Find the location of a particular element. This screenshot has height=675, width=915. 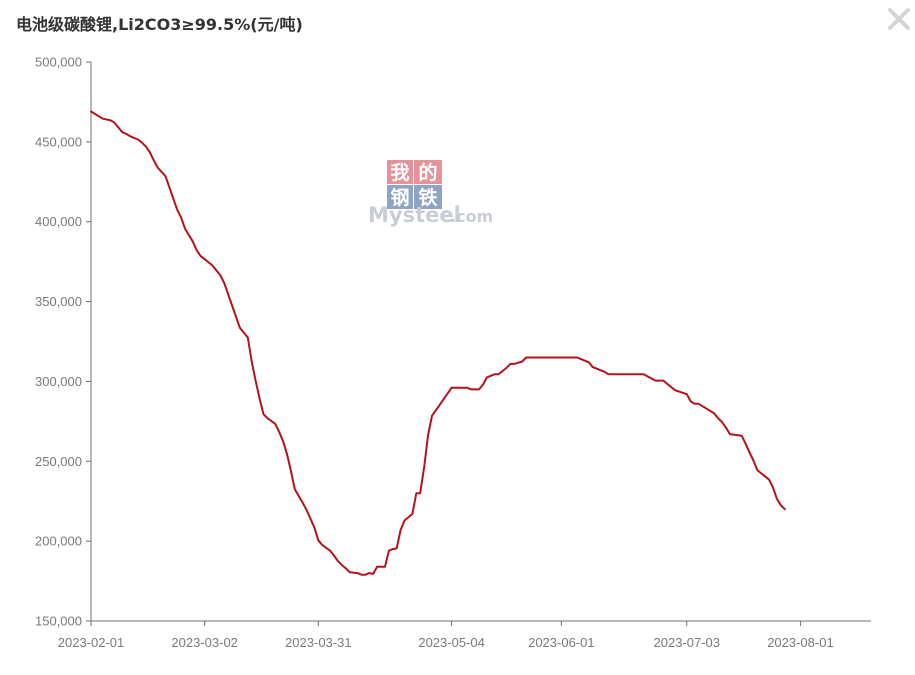

watermark-domain: .com is located at coordinates (471, 216).